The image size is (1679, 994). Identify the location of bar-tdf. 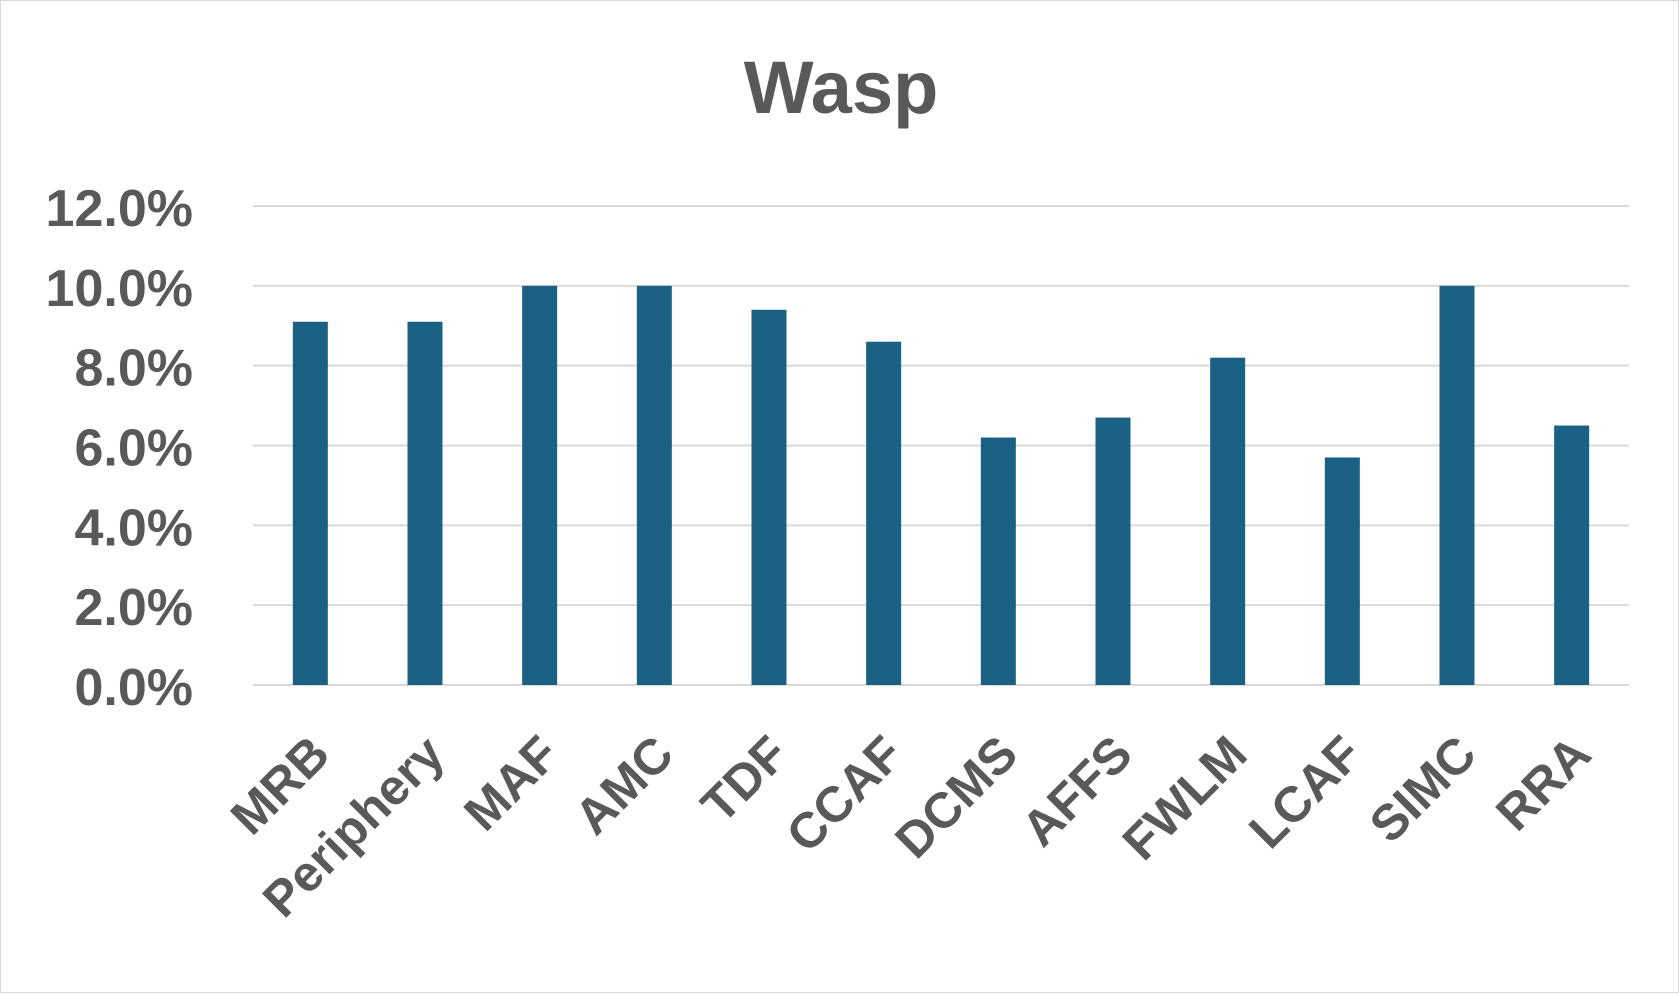
(769, 497).